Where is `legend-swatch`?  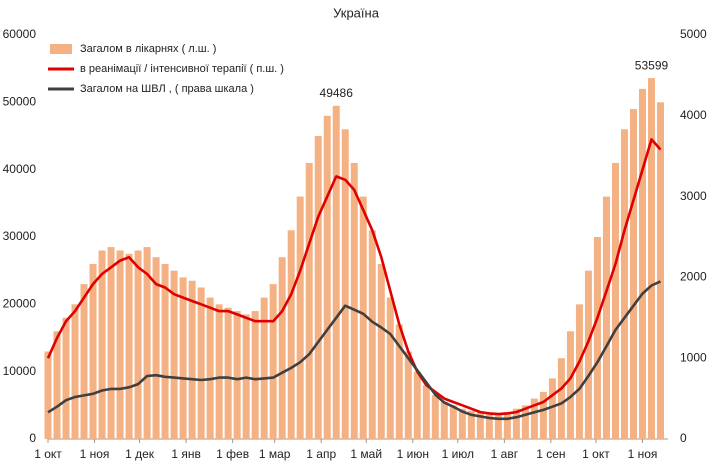
legend-swatch is located at coordinates (61, 49).